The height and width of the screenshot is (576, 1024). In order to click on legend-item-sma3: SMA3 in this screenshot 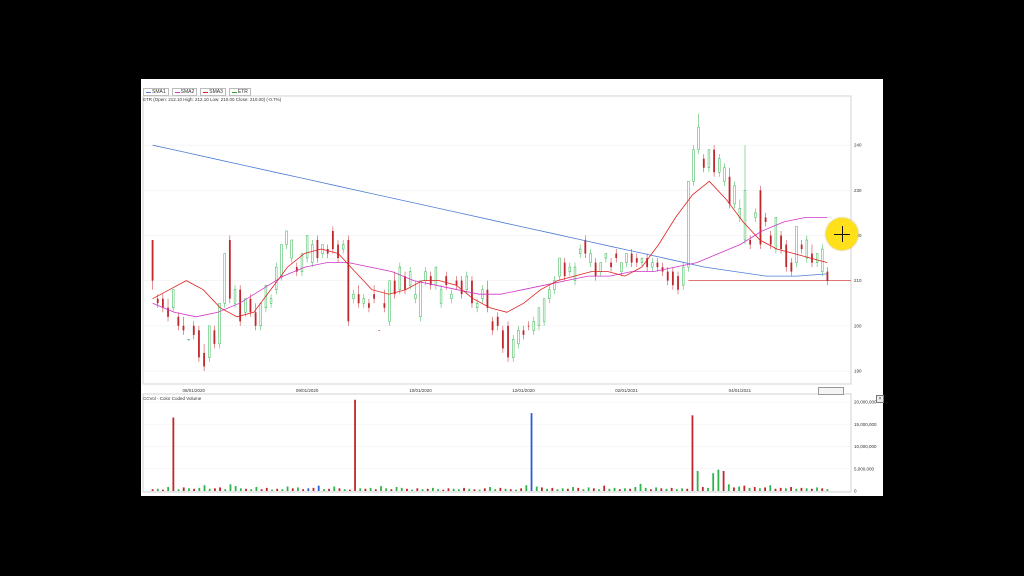, I will do `click(213, 92)`.